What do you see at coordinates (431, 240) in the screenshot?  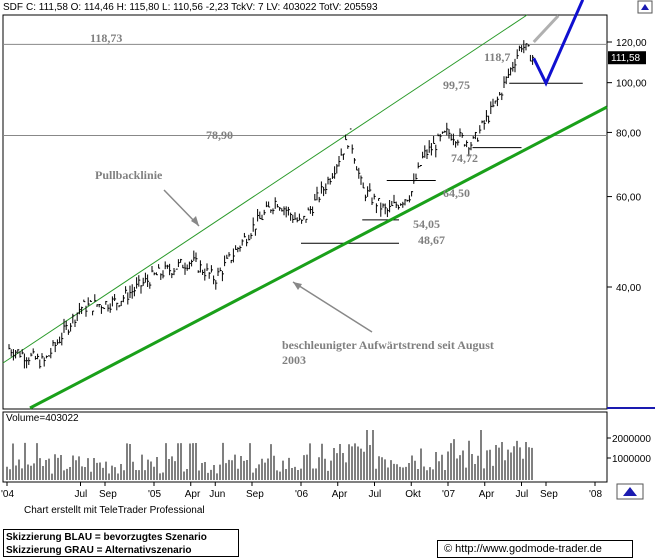 I see `level-label-48-67: 48,67` at bounding box center [431, 240].